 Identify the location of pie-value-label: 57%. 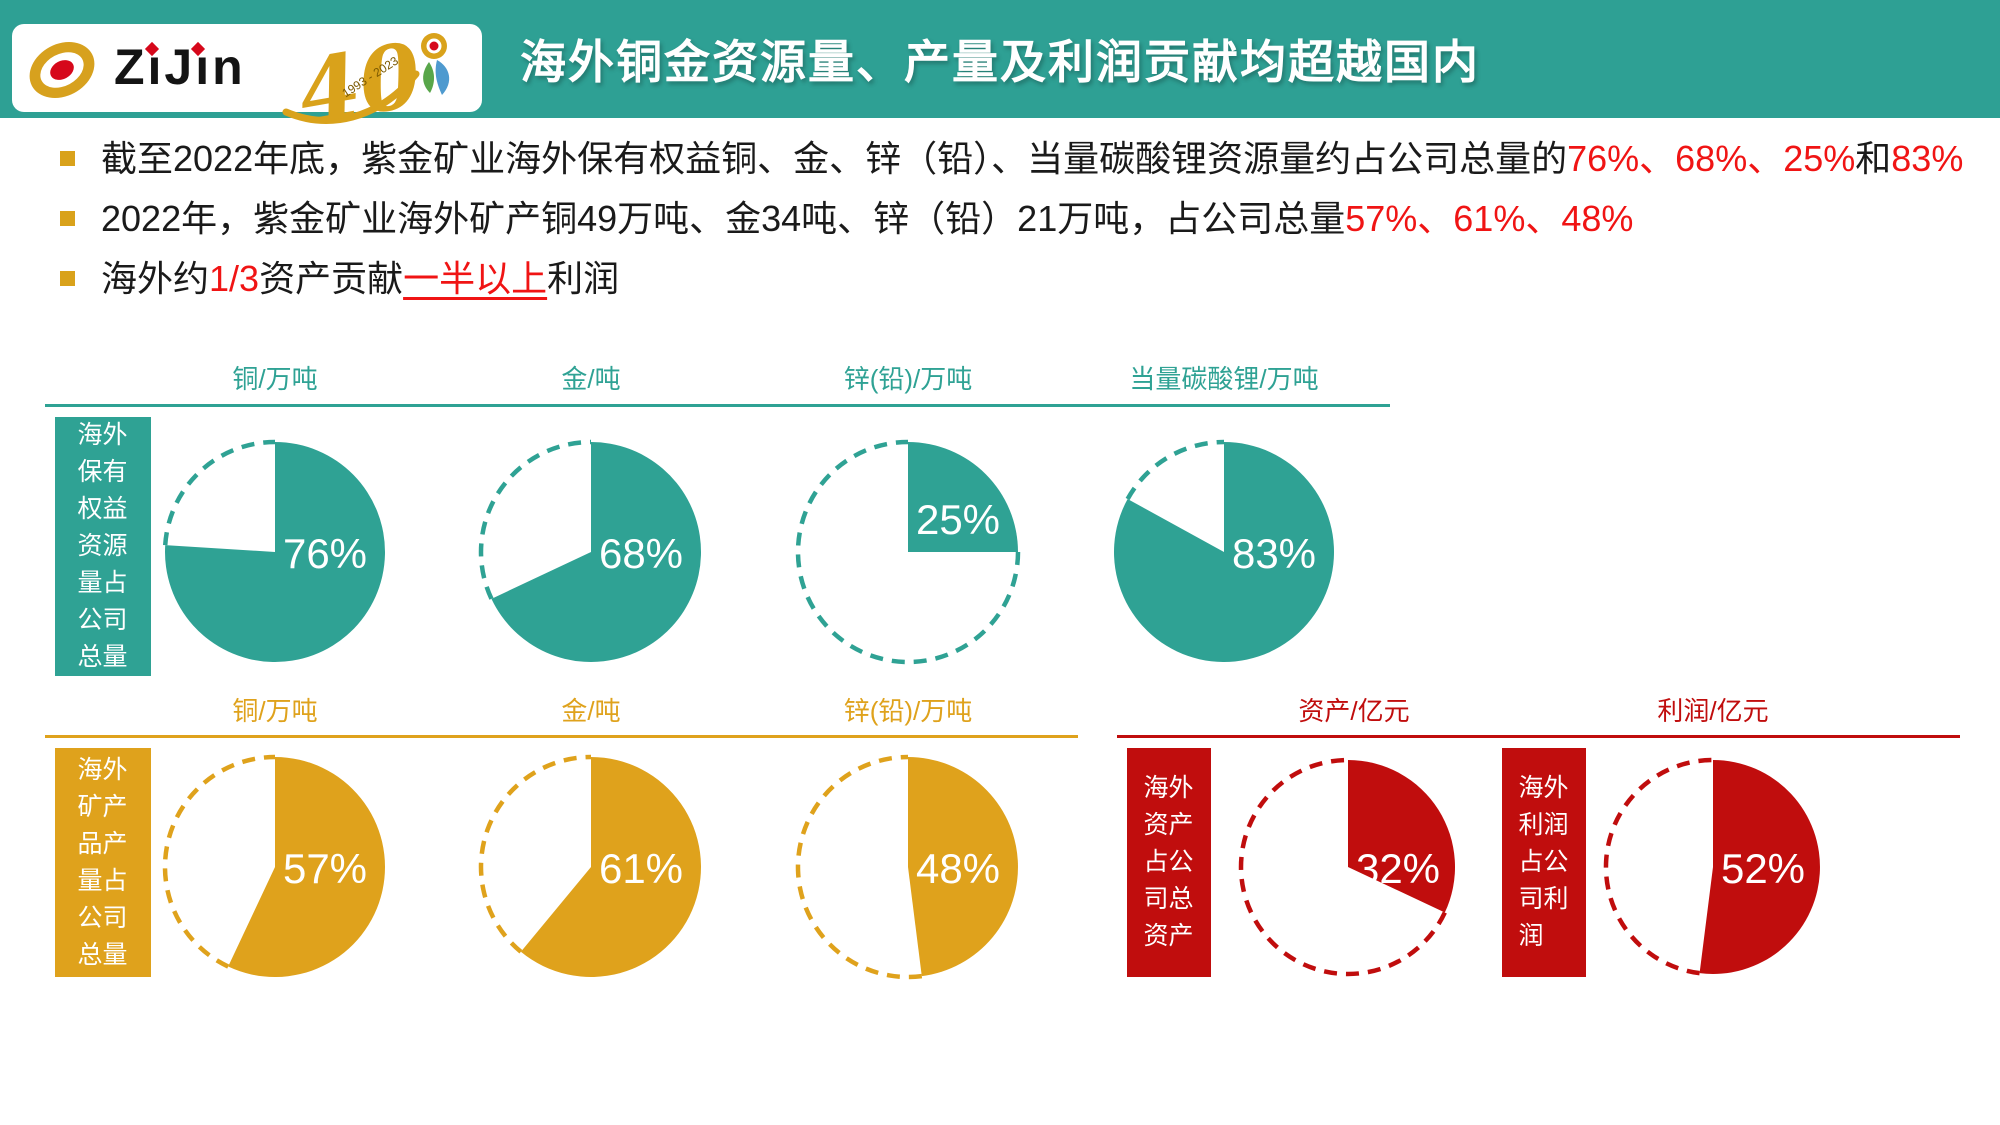
(325, 868).